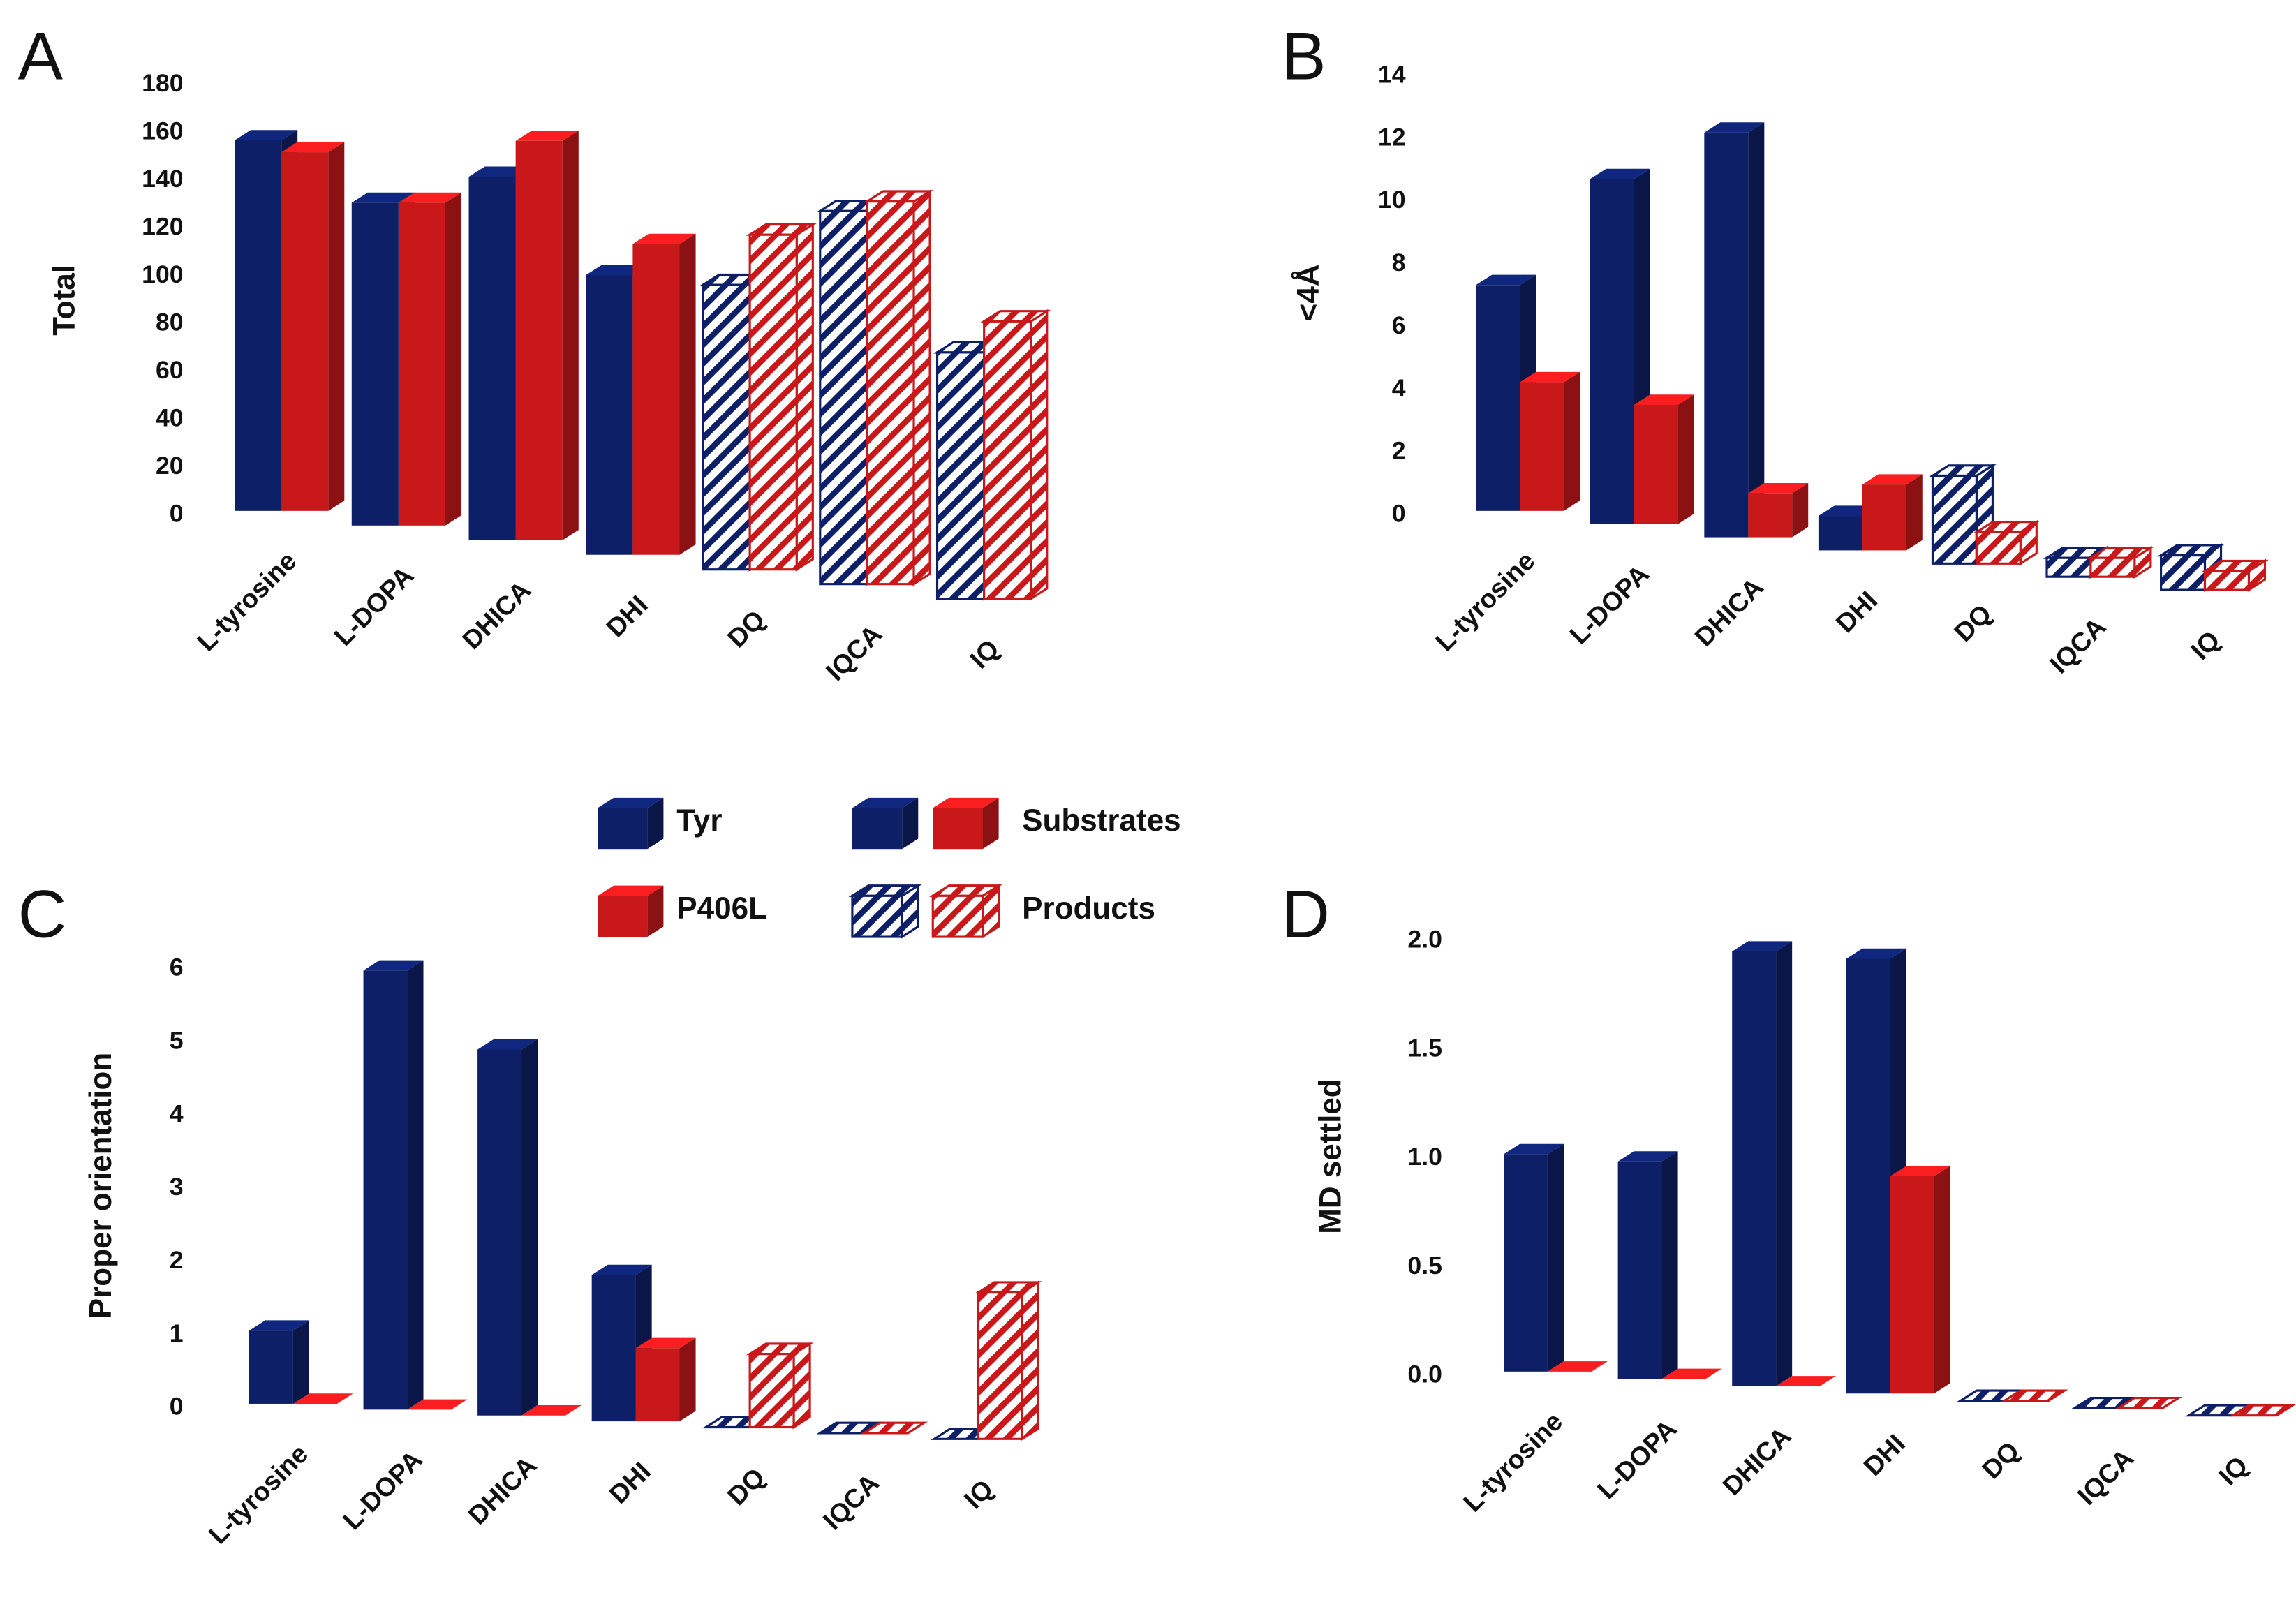 The width and height of the screenshot is (2296, 1616). Describe the element at coordinates (170, 370) in the screenshot. I see `y-tick-label: 60` at that location.